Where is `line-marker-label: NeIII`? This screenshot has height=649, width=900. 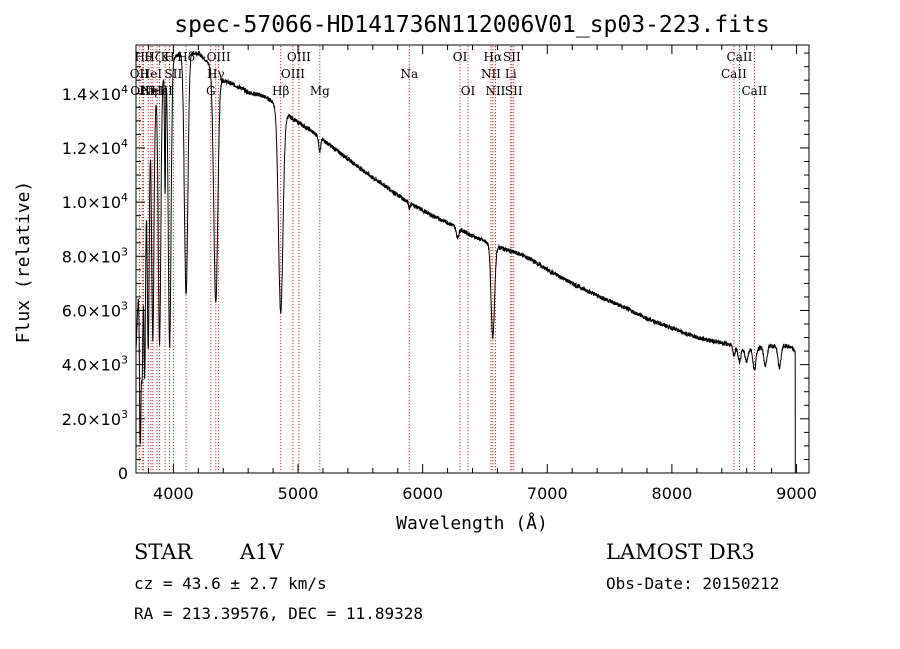 line-marker-label: NeIII is located at coordinates (157, 91).